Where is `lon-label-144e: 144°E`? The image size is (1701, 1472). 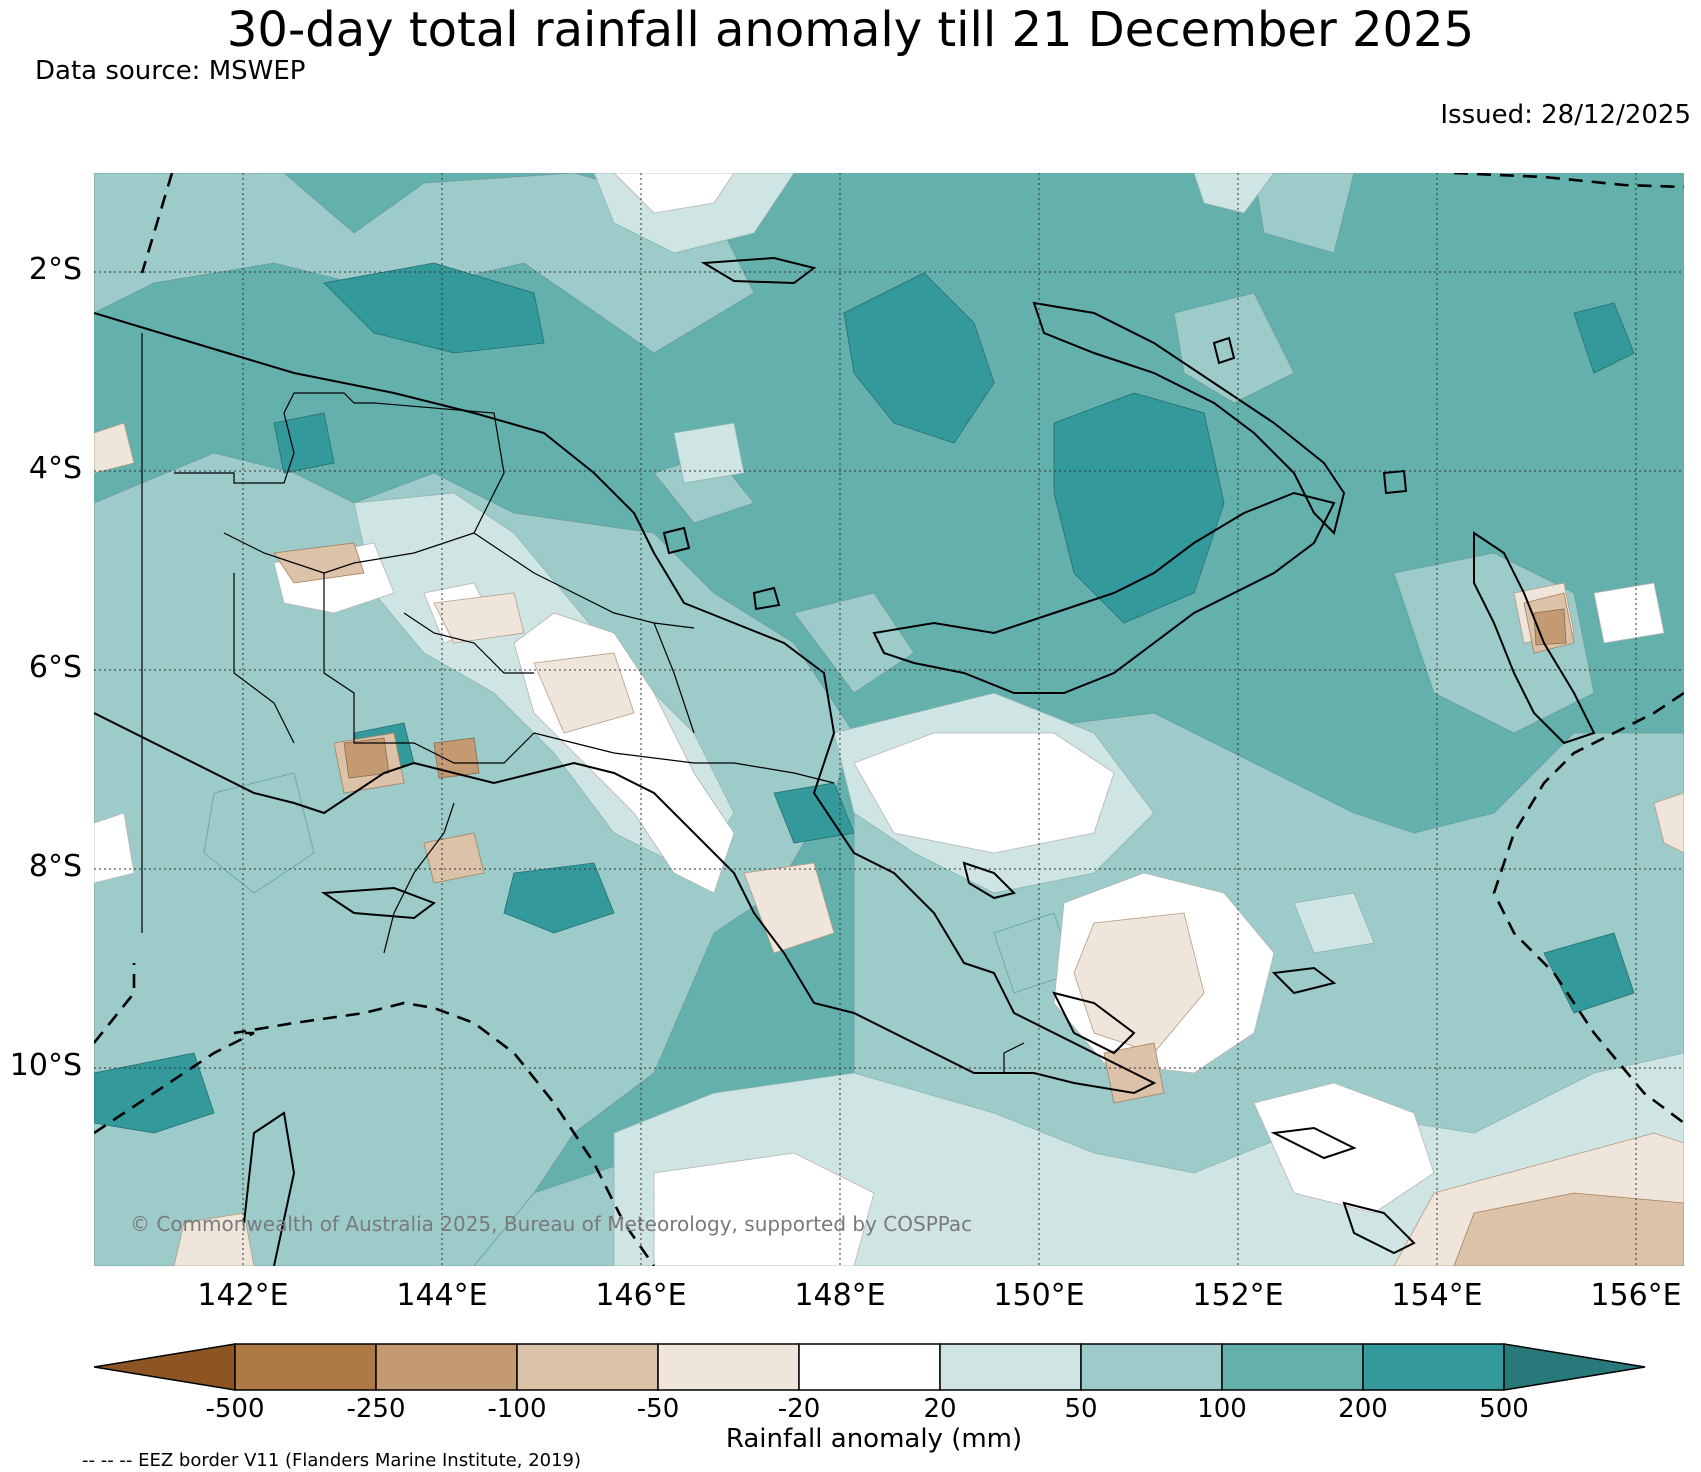 lon-label-144e: 144°E is located at coordinates (442, 1295).